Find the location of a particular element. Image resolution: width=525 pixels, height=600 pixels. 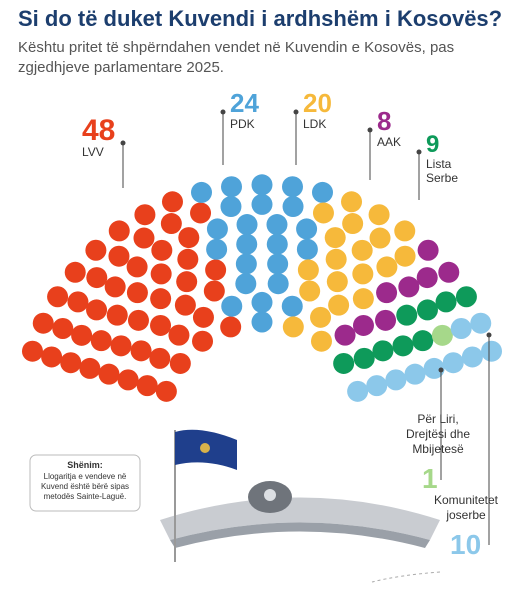

note-title: Shënim: is located at coordinates (85, 465).